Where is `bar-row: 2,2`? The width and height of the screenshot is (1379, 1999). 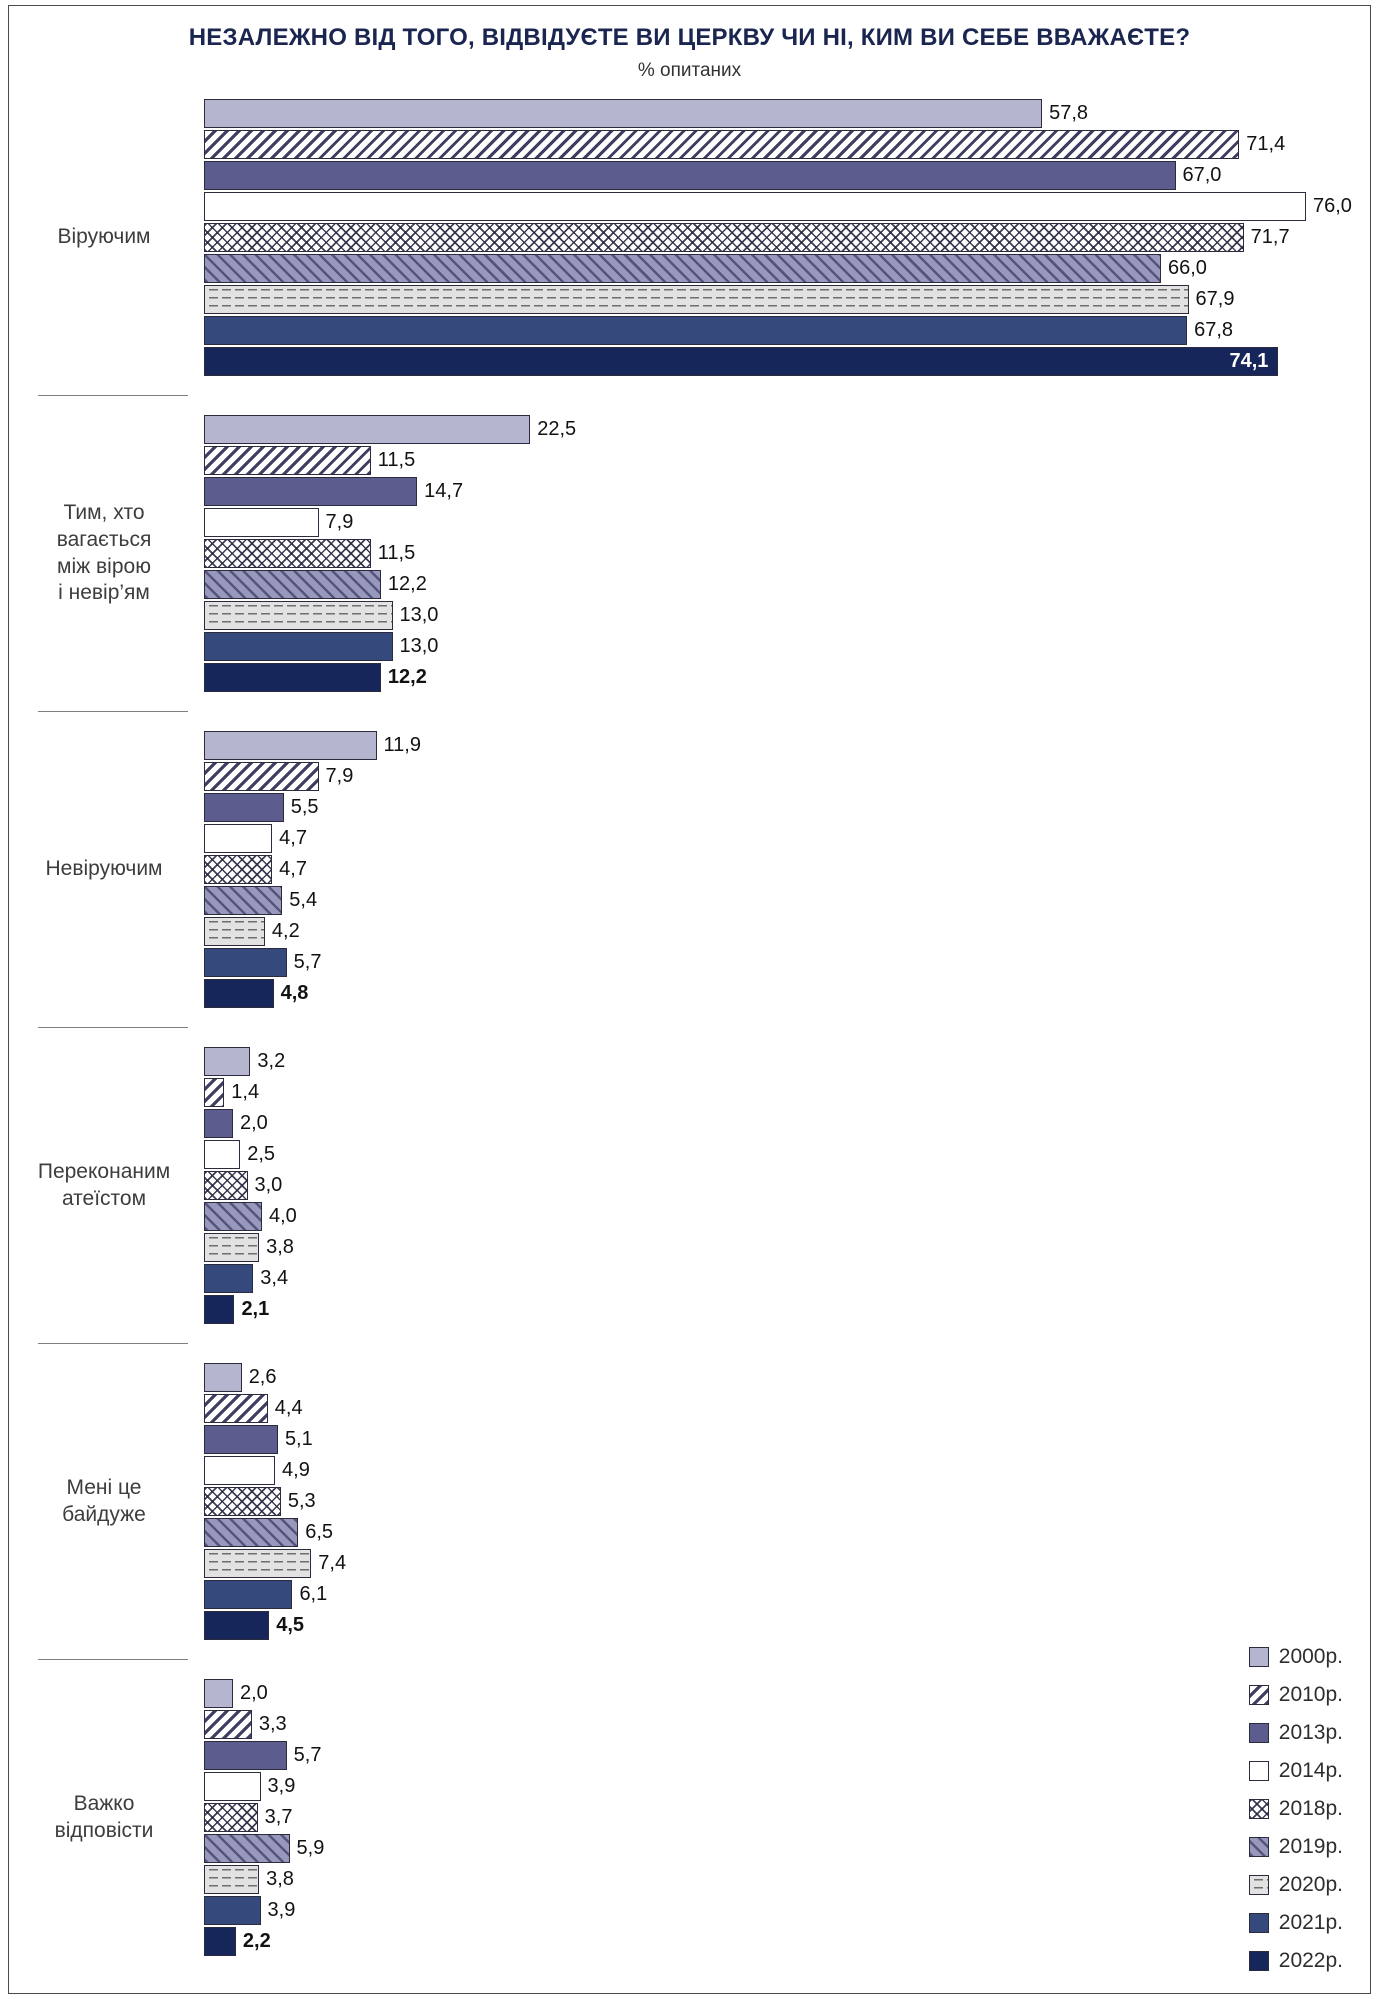 bar-row: 2,2 is located at coordinates (791, 1941).